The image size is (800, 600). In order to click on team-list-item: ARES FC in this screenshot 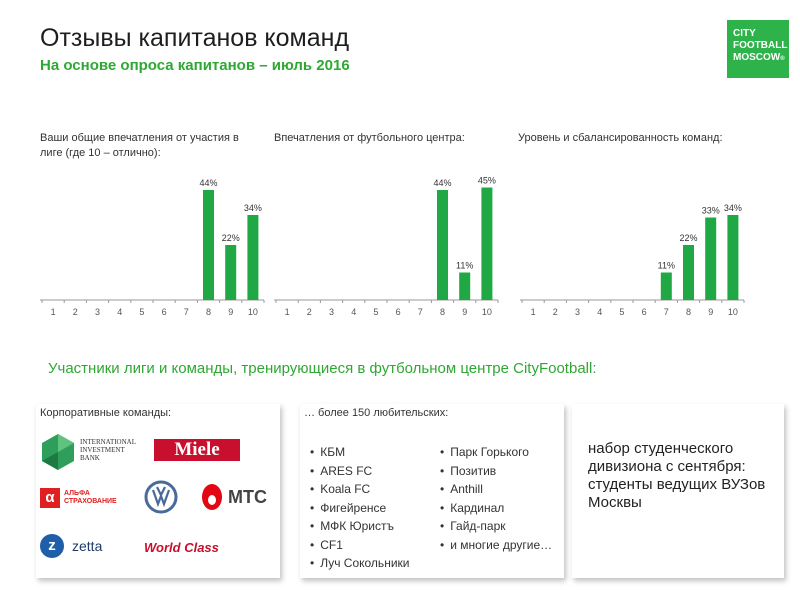, I will do `click(359, 473)`.